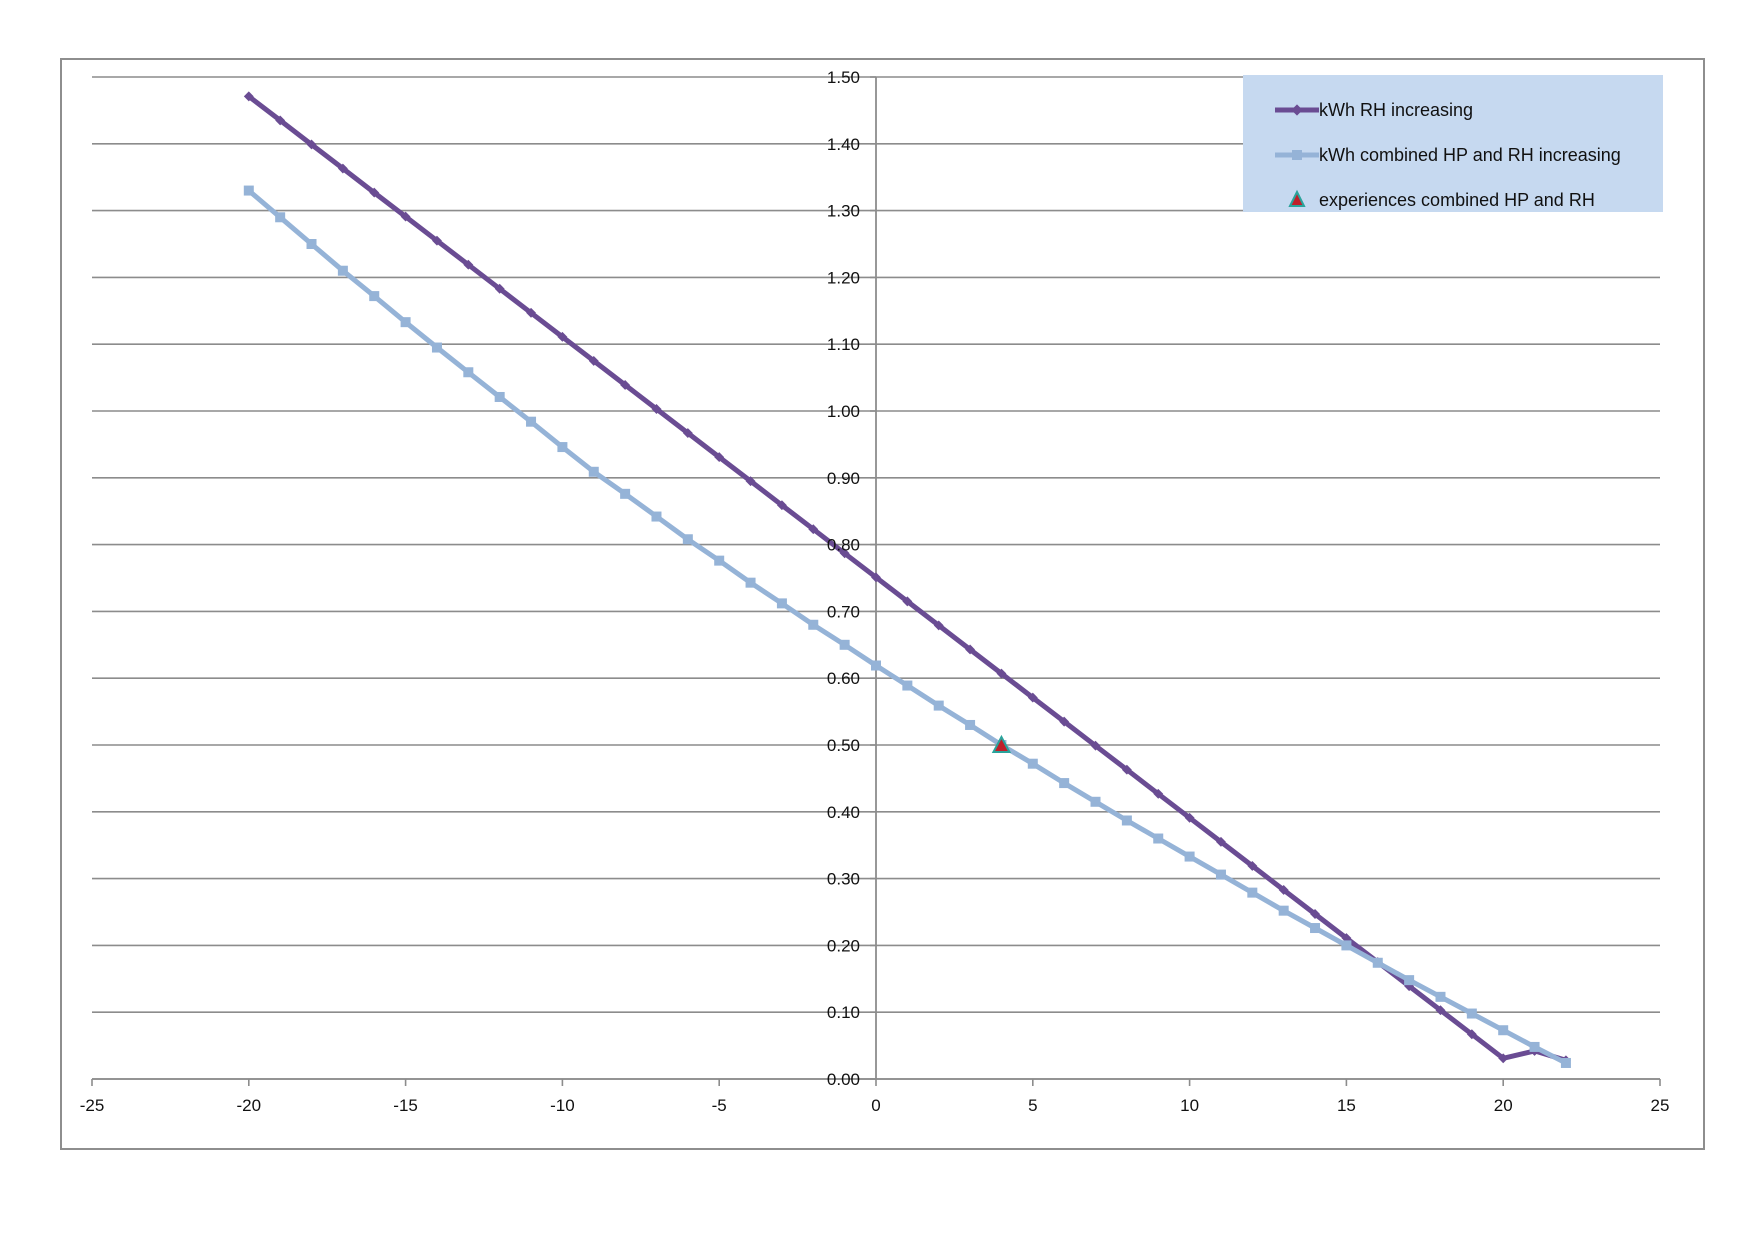 The width and height of the screenshot is (1754, 1240). Describe the element at coordinates (843, 678) in the screenshot. I see `y-tick-label: 0.60` at that location.